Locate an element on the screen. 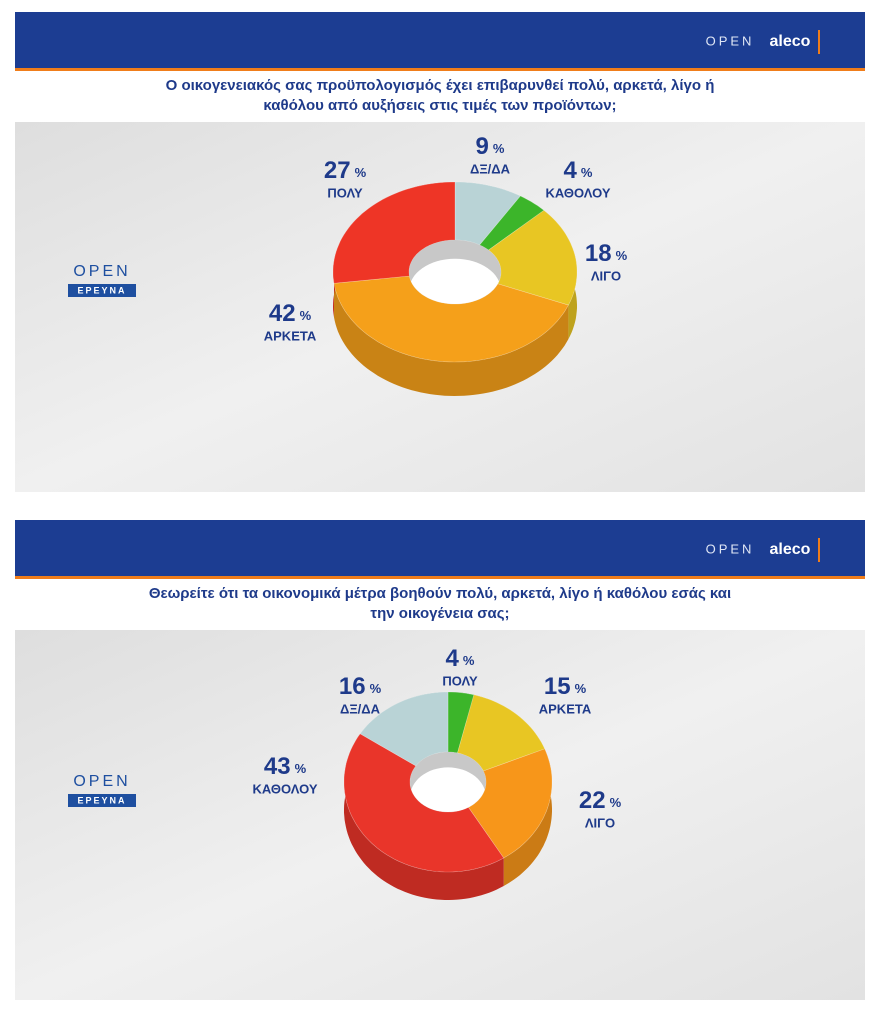  value-number: 27 is located at coordinates (337, 170).